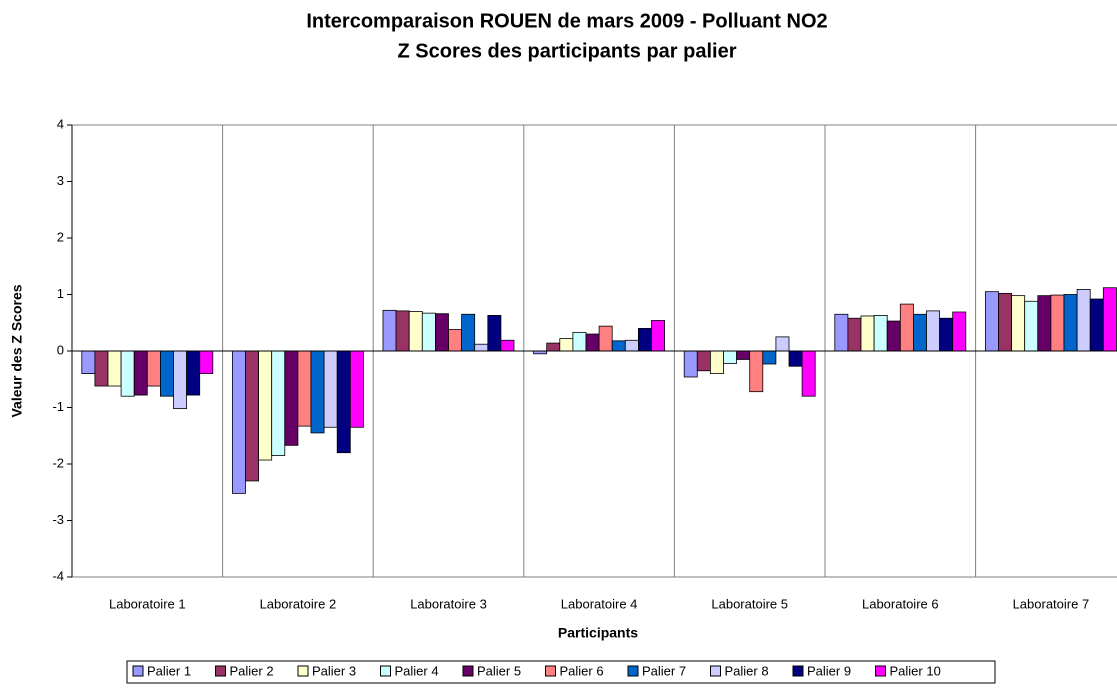 This screenshot has height=693, width=1117. What do you see at coordinates (417, 670) in the screenshot?
I see `legend-label: Palier 4` at bounding box center [417, 670].